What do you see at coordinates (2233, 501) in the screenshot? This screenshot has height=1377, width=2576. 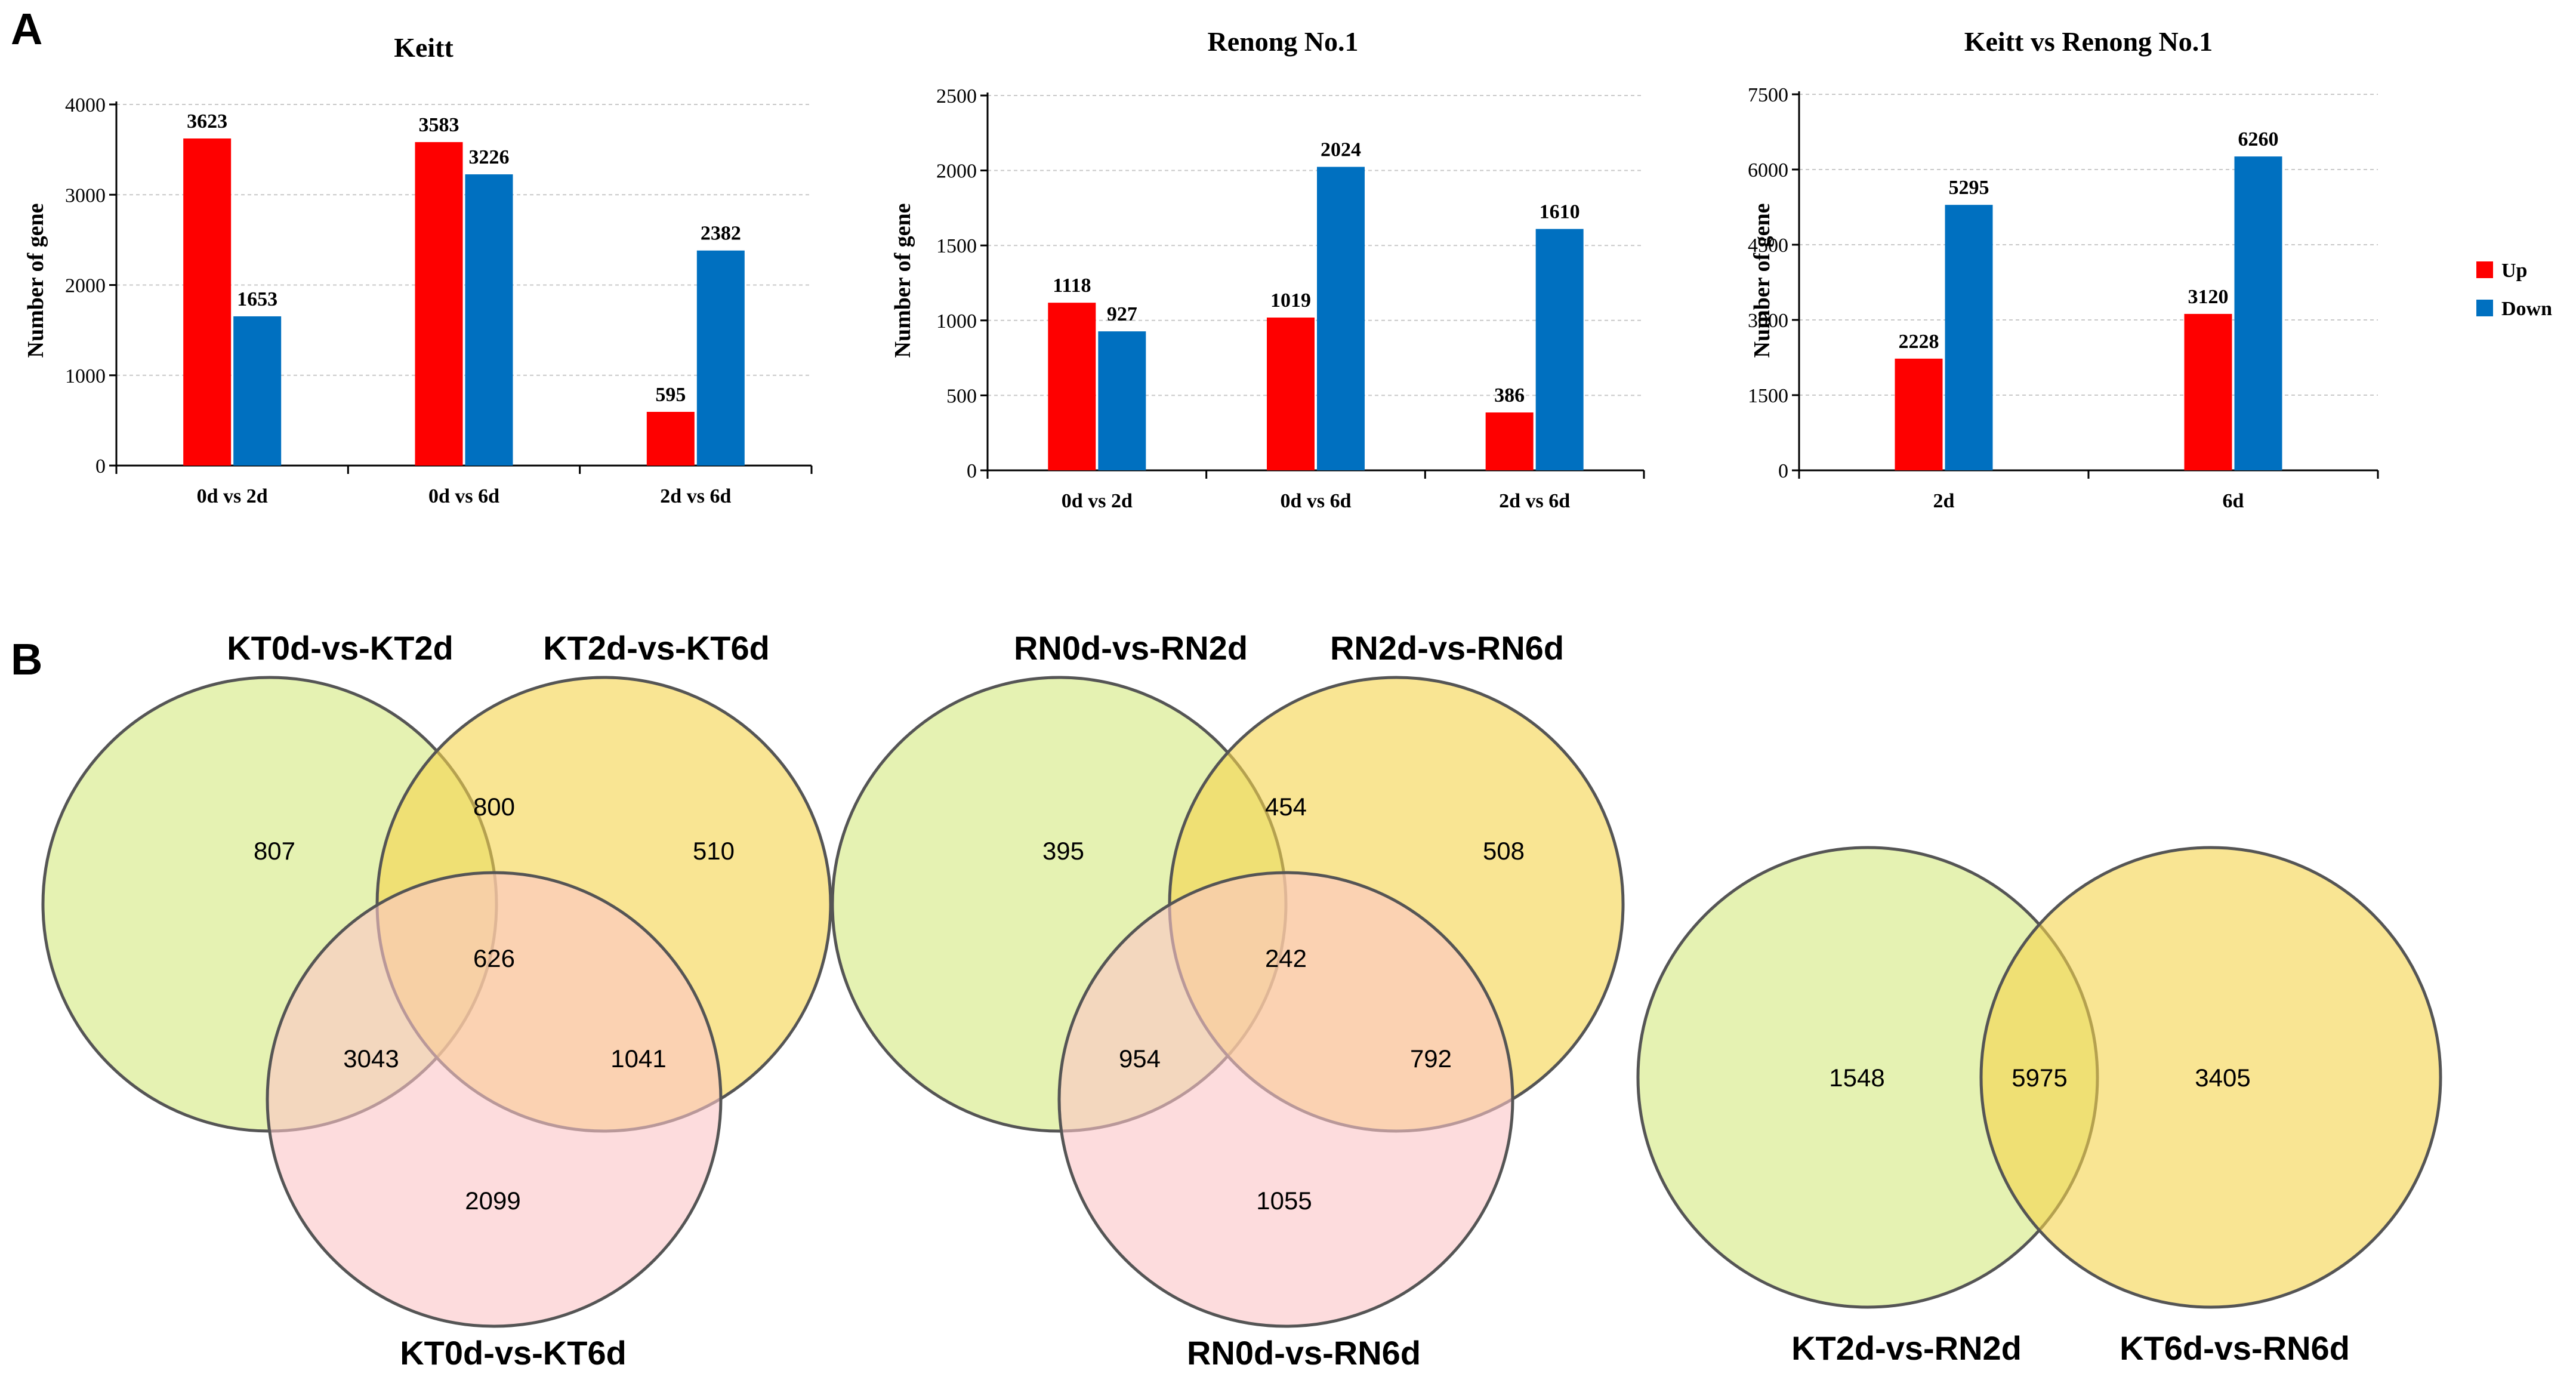 I see `x-tick-label: 6d` at bounding box center [2233, 501].